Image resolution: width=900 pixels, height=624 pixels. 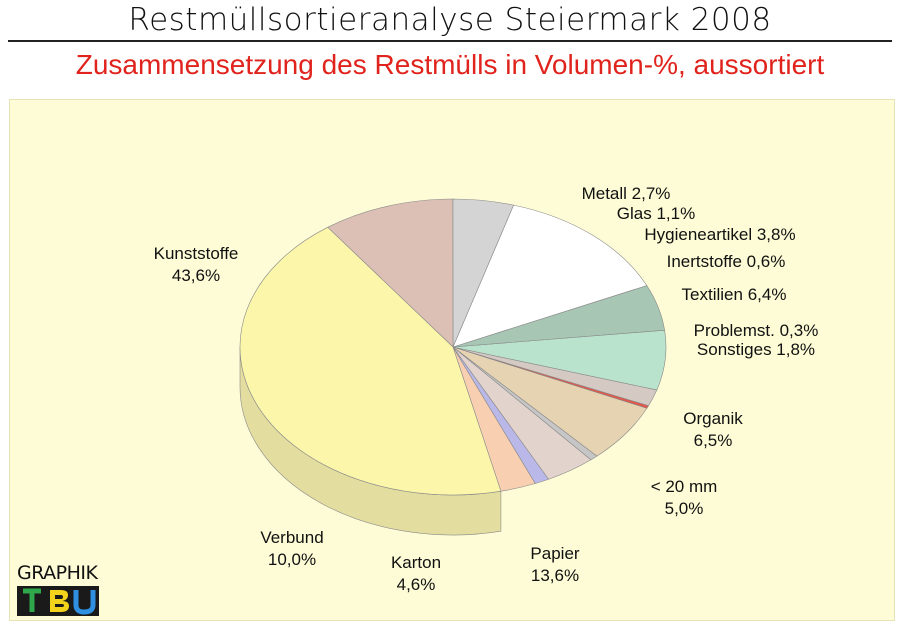 What do you see at coordinates (57, 573) in the screenshot?
I see `logo-text: GRAPHIK` at bounding box center [57, 573].